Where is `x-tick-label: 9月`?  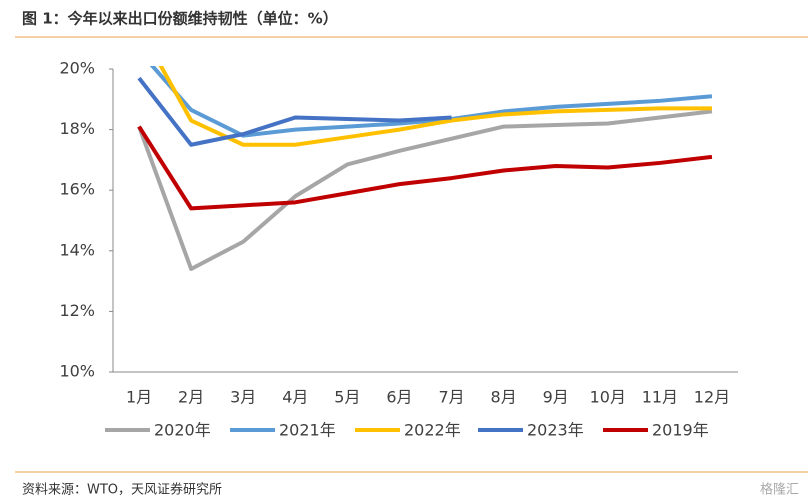 x-tick-label: 9月 is located at coordinates (556, 397).